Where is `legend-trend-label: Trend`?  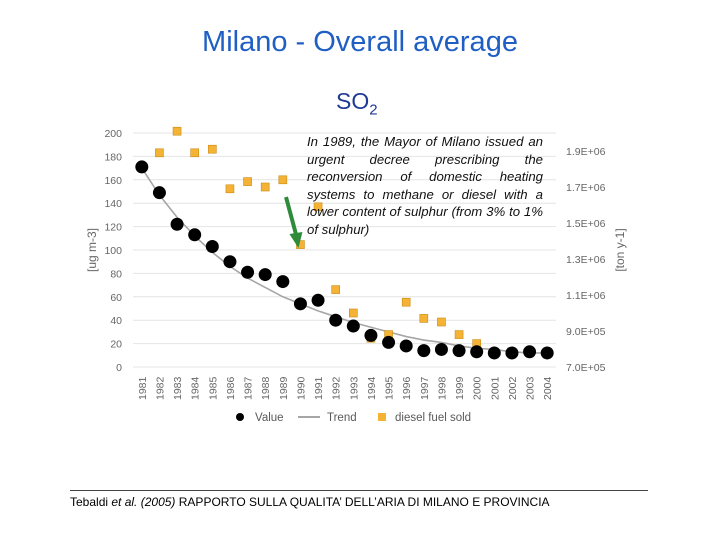
legend-trend-label: Trend is located at coordinates (342, 418).